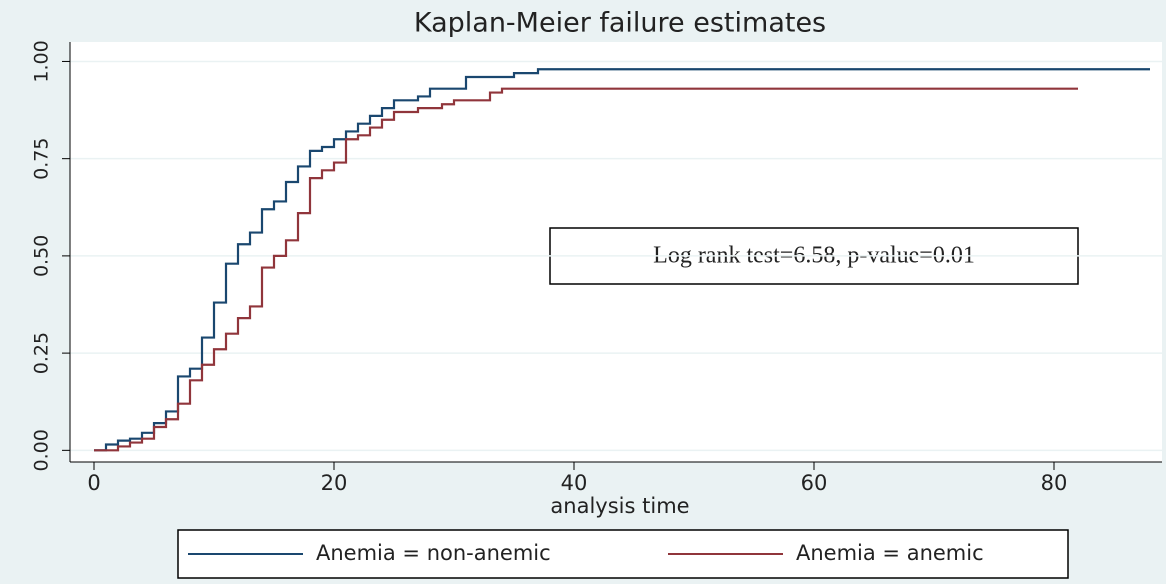  Describe the element at coordinates (433, 553) in the screenshot. I see `legend-label: Anemia = non-anemic` at that location.